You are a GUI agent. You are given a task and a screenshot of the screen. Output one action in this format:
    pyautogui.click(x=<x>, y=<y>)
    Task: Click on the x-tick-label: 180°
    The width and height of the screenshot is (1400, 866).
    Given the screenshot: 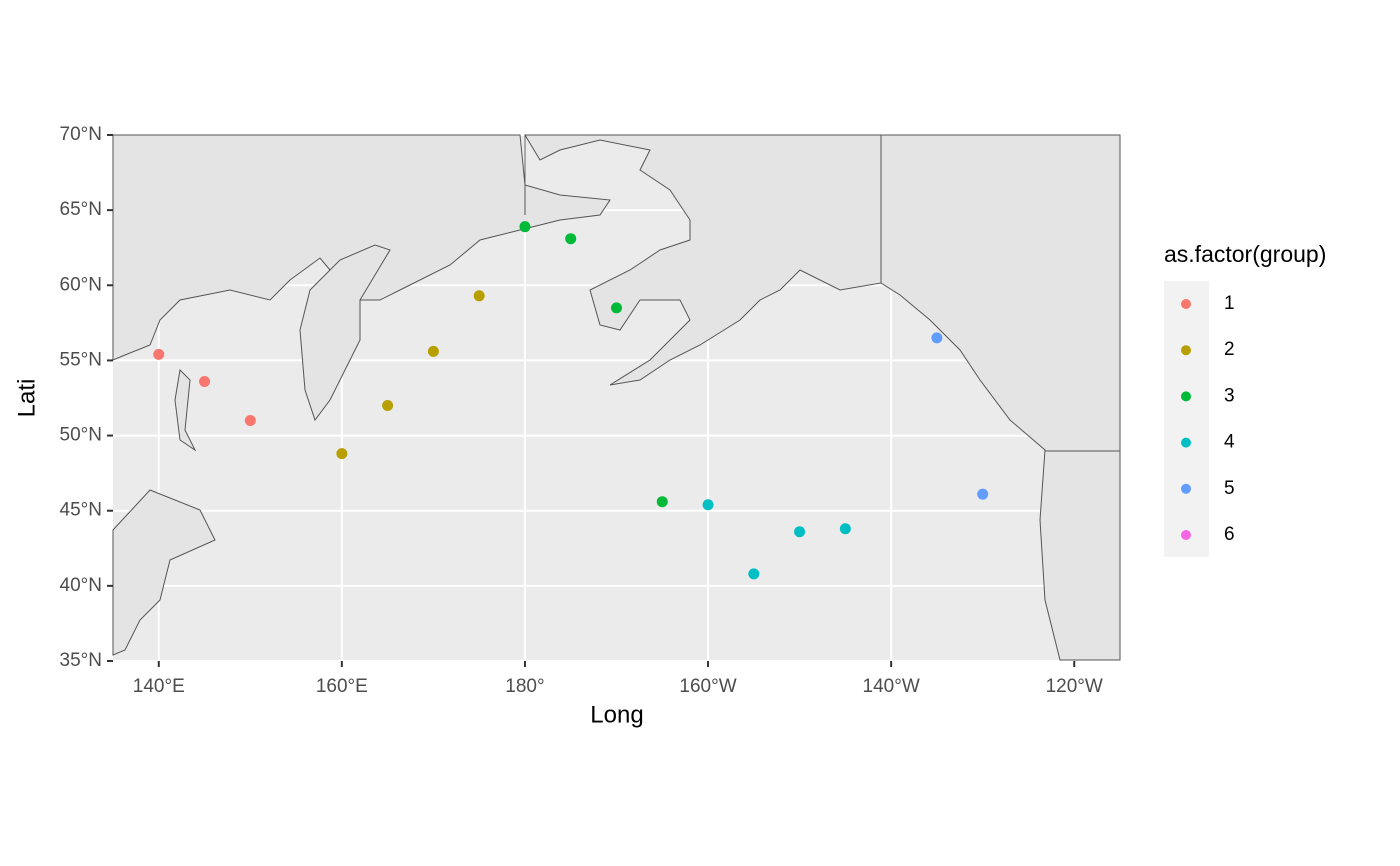 What is the action you would take?
    pyautogui.click(x=524, y=686)
    